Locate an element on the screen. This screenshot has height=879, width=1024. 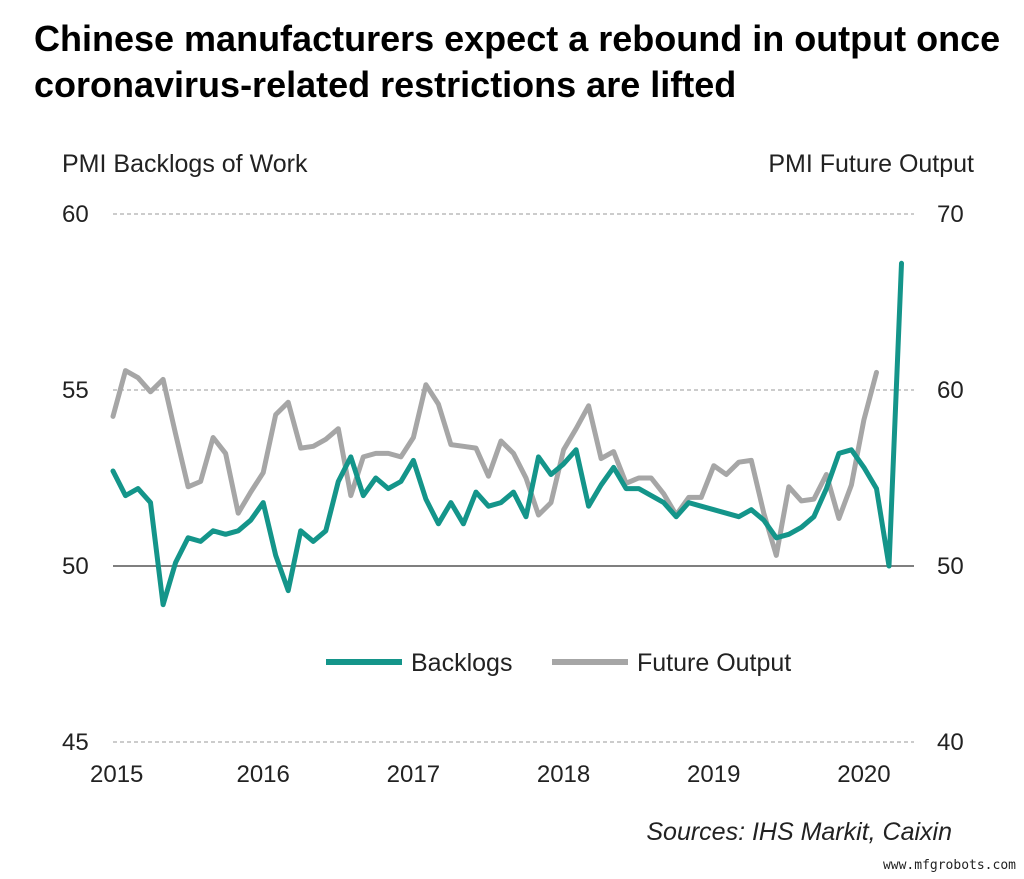
right-tick-label: 60 is located at coordinates (950, 390).